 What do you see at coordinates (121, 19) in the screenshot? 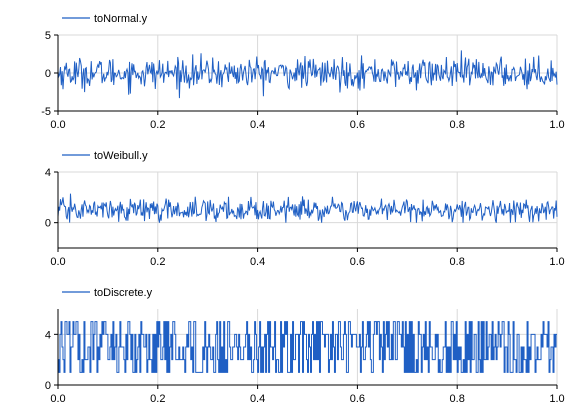
I see `legend-entry: toNormal.y` at bounding box center [121, 19].